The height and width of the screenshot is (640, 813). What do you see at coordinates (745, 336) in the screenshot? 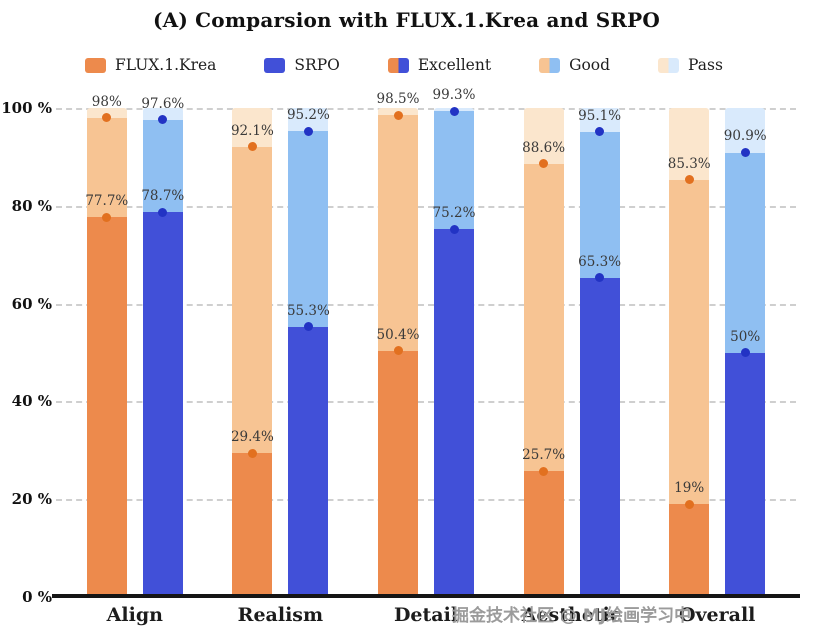
I see `value-label-excellent: 50%` at bounding box center [745, 336].